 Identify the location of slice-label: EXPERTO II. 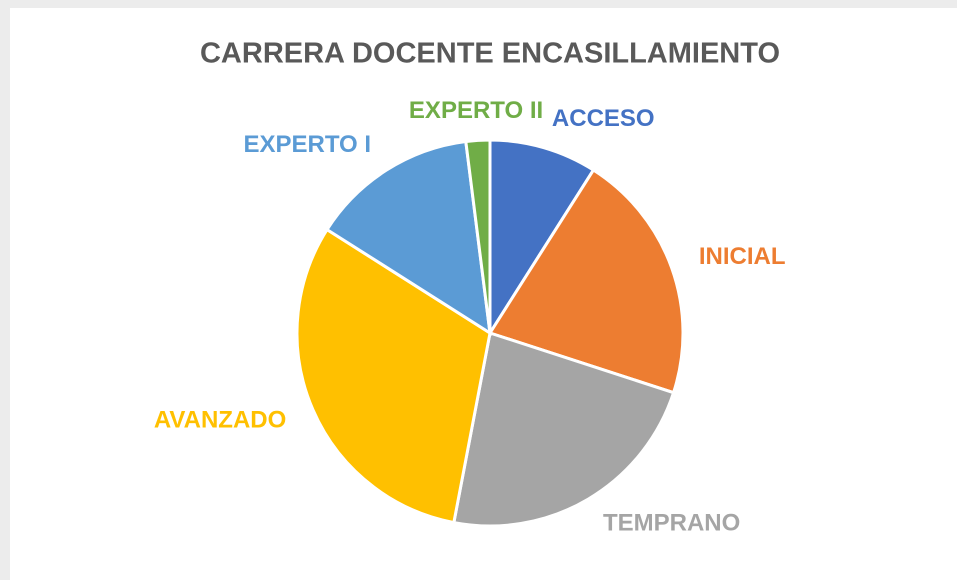
(476, 110).